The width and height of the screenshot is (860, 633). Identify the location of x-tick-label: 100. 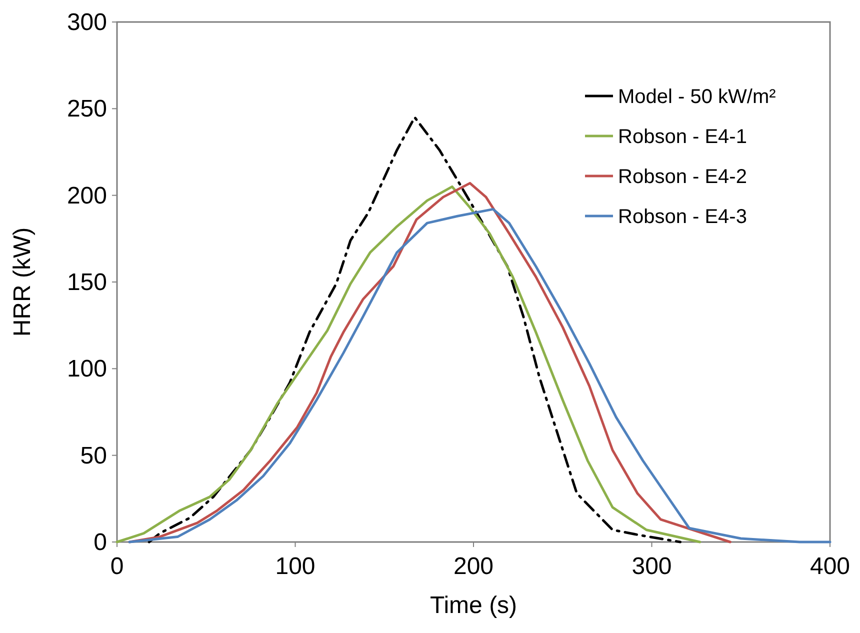
(295, 566).